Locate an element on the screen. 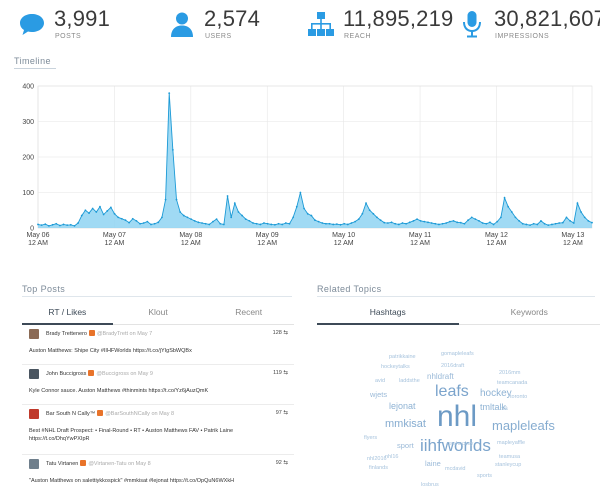 The width and height of the screenshot is (600, 487). tab-klout: Klout is located at coordinates (158, 312).